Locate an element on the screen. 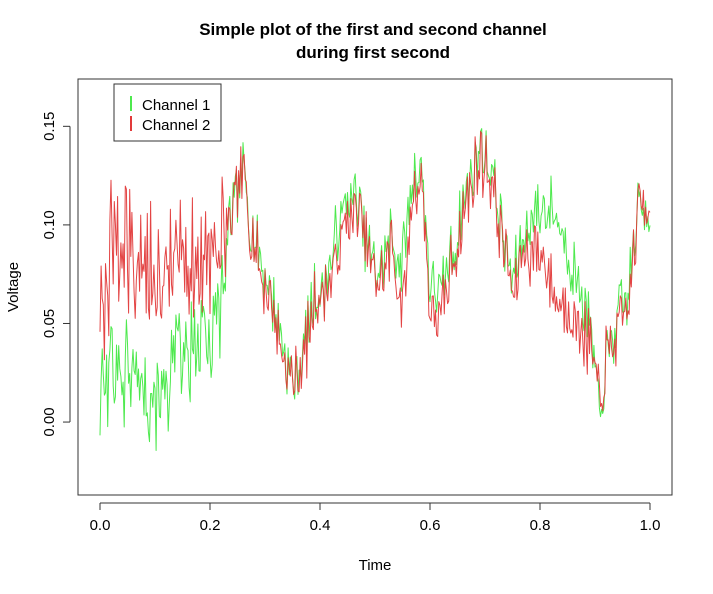 The height and width of the screenshot is (594, 713). legend-label-channel-2: Channel 2 is located at coordinates (176, 125).